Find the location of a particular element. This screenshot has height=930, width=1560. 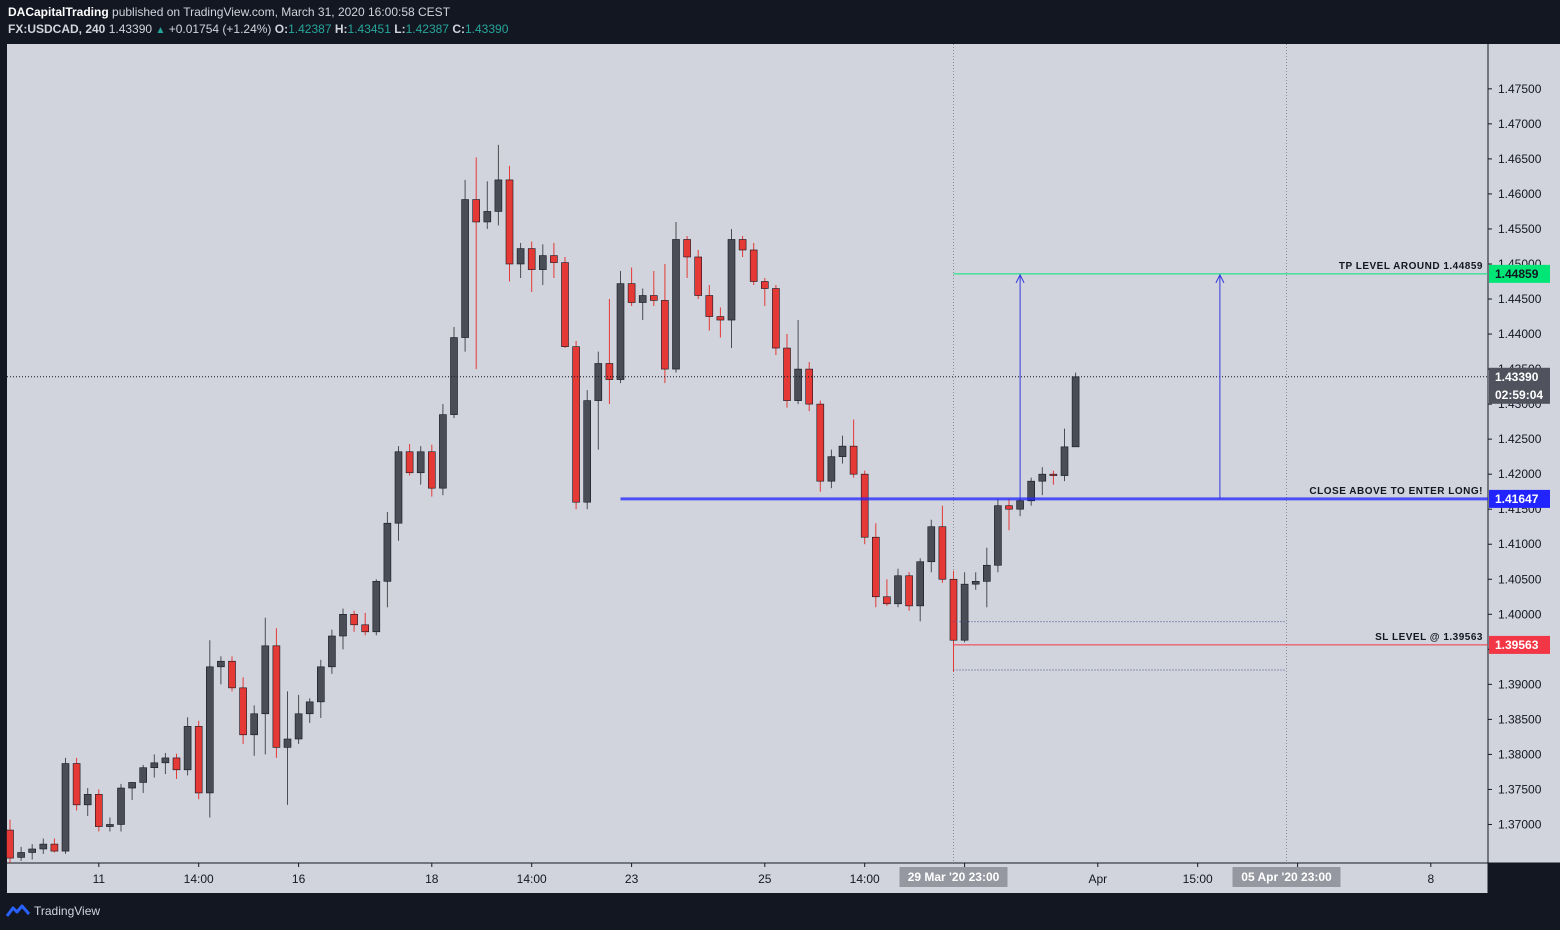

price-axis is located at coordinates (1524, 453).